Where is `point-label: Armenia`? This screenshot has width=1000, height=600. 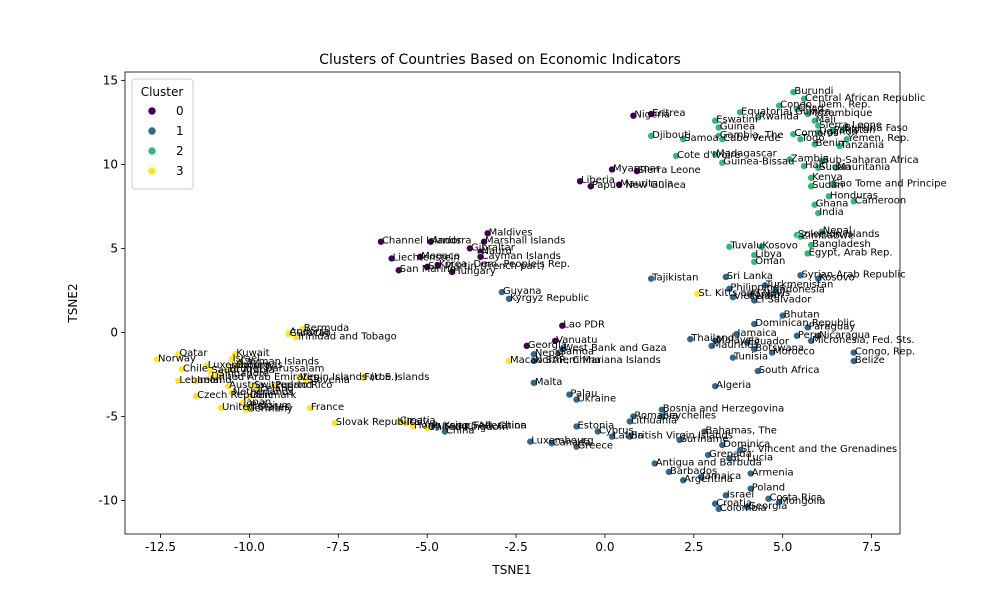 point-label: Armenia is located at coordinates (773, 473).